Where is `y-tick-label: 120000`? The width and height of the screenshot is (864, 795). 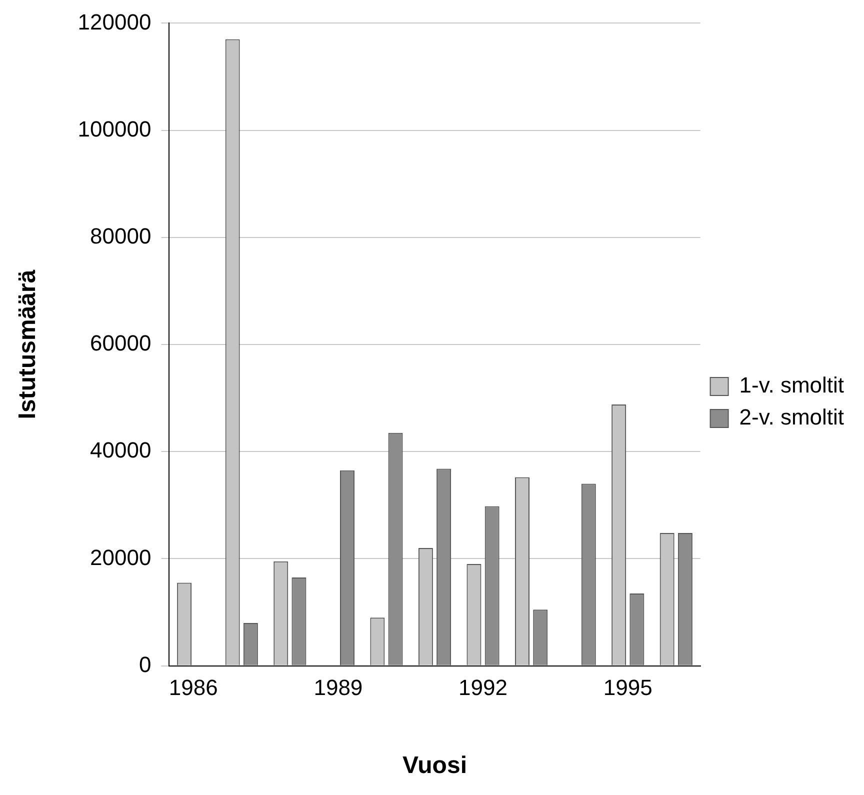 y-tick-label: 120000 is located at coordinates (115, 21).